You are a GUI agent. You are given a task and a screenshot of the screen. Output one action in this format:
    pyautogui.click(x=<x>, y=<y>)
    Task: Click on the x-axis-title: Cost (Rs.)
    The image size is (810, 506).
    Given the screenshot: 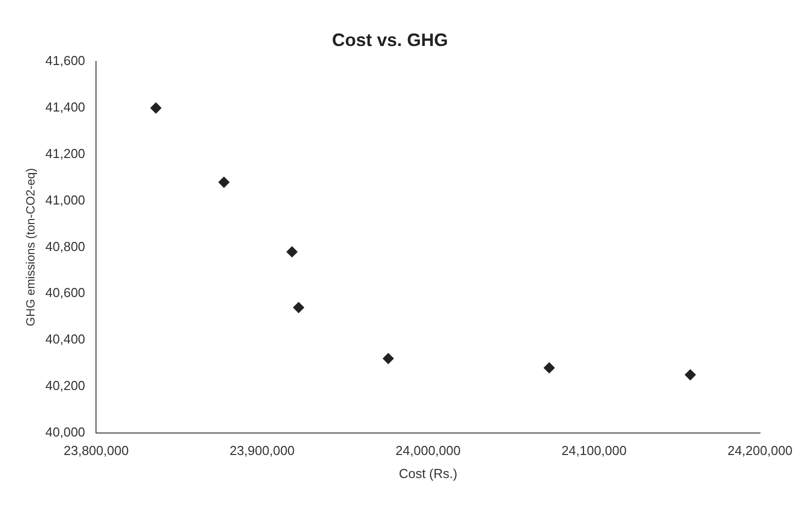 What is the action you would take?
    pyautogui.click(x=428, y=473)
    